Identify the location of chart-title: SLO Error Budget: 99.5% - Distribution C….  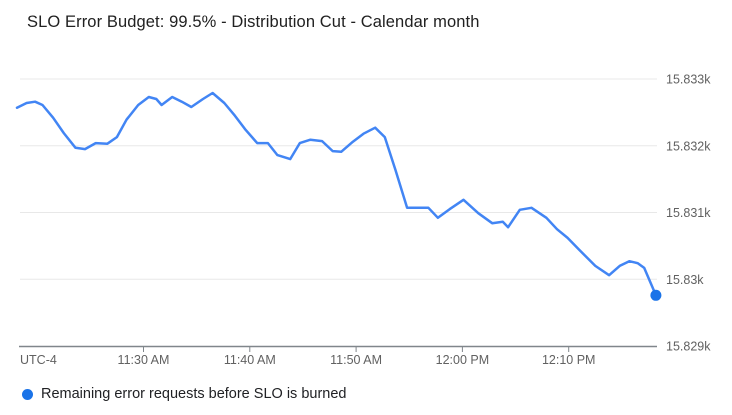
(253, 22).